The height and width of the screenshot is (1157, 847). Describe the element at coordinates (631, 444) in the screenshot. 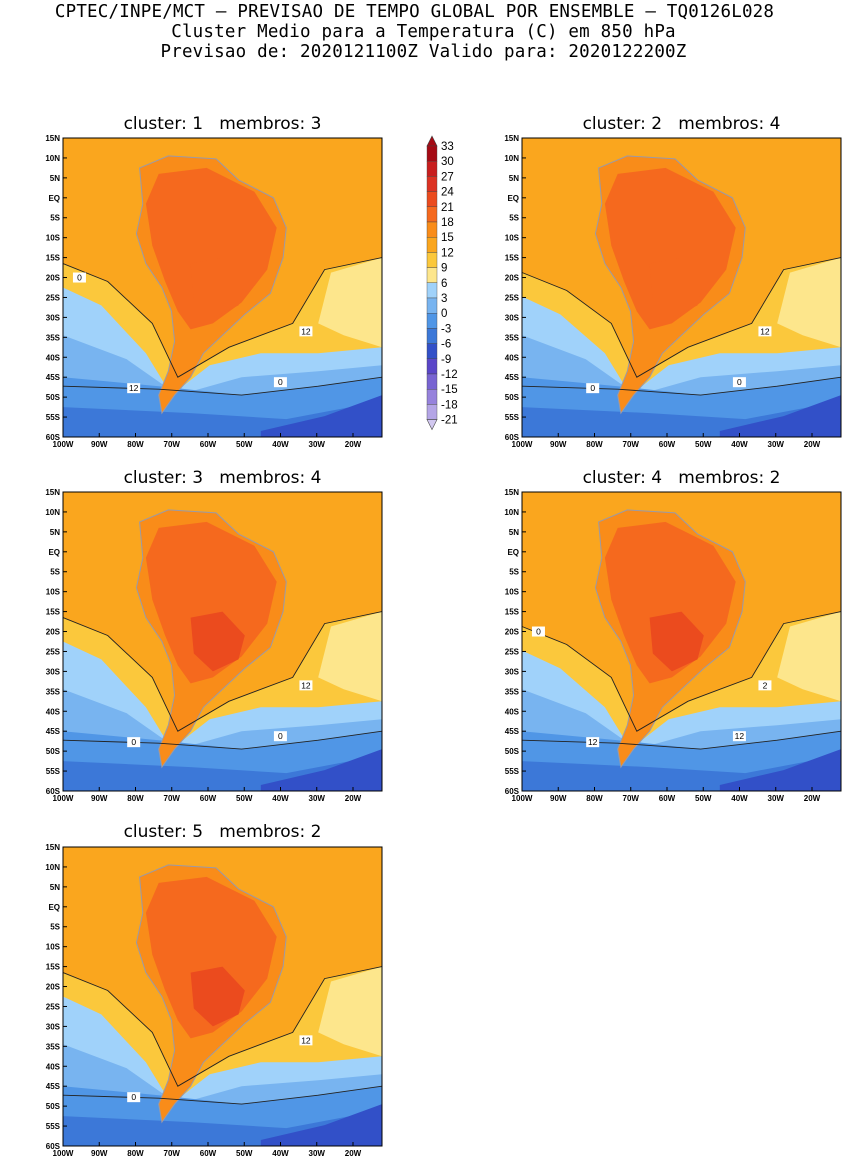

I see `lon-tick-label: 70W` at that location.